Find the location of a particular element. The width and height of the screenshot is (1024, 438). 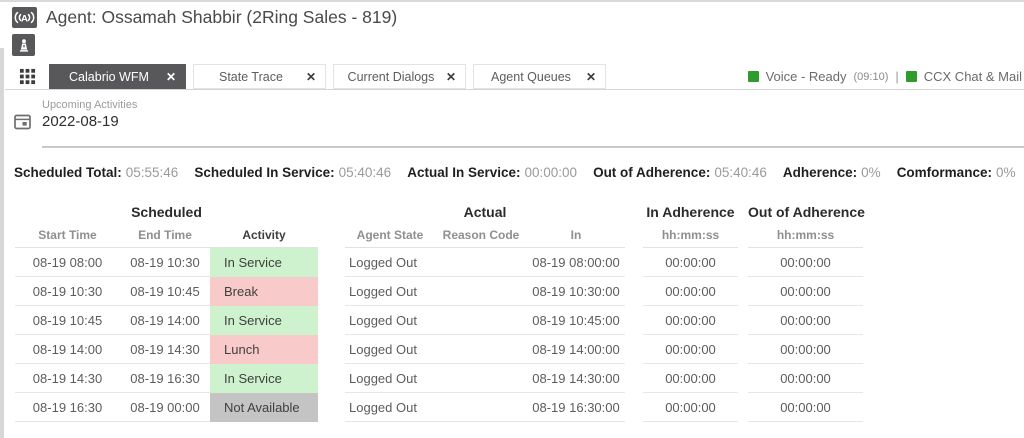

voice-ready-indicator-icon is located at coordinates (753, 76).